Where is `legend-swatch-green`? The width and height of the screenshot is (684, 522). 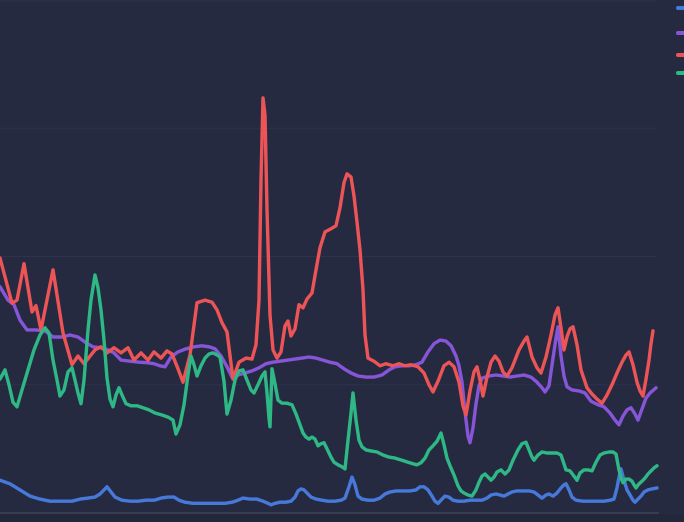 legend-swatch-green is located at coordinates (680, 73).